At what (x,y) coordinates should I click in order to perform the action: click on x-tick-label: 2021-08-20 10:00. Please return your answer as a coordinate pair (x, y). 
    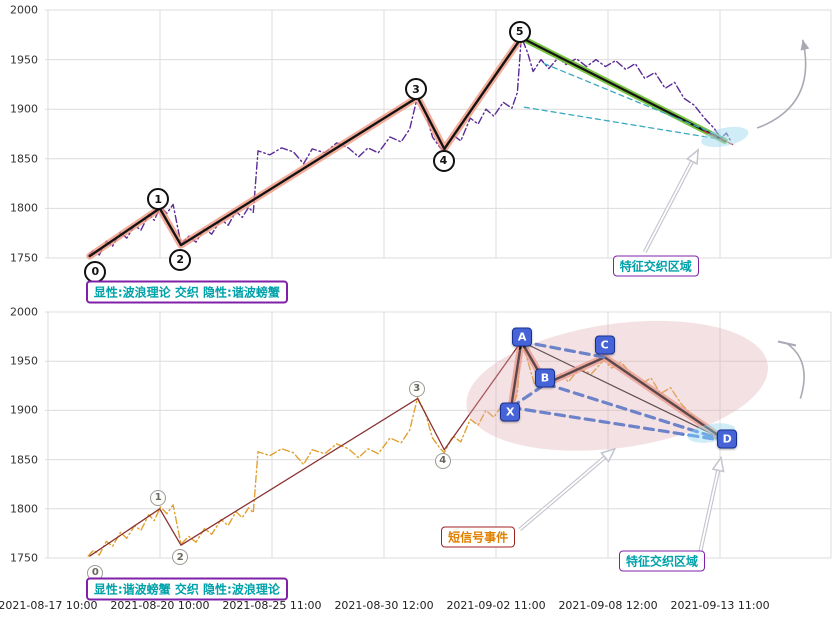
    Looking at the image, I should click on (160, 605).